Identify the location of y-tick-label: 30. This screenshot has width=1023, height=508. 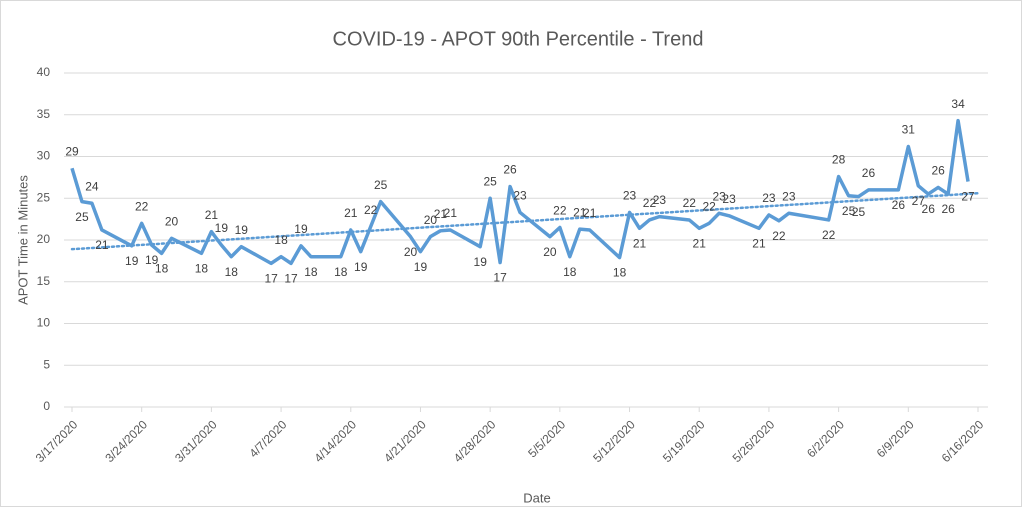
(44, 156).